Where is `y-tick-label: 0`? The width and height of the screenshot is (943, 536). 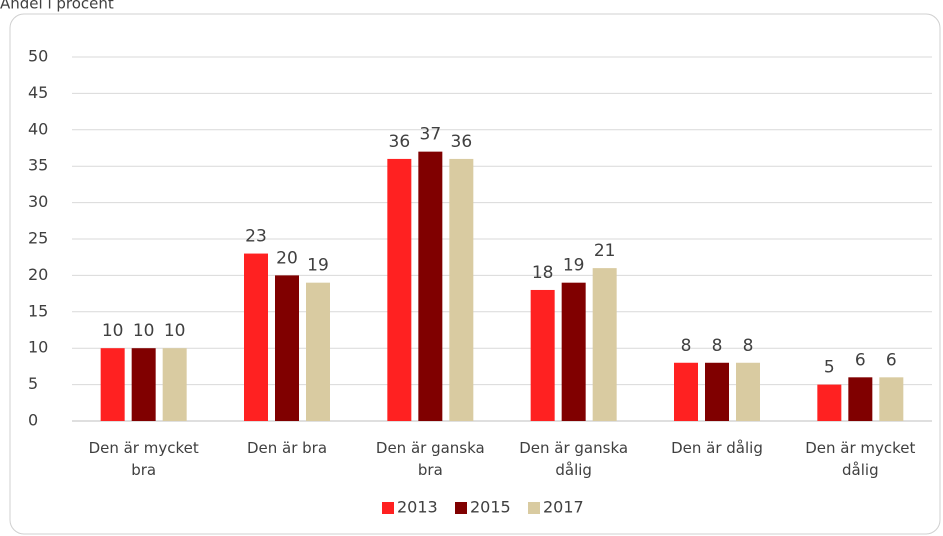
y-tick-label: 0 is located at coordinates (33, 420).